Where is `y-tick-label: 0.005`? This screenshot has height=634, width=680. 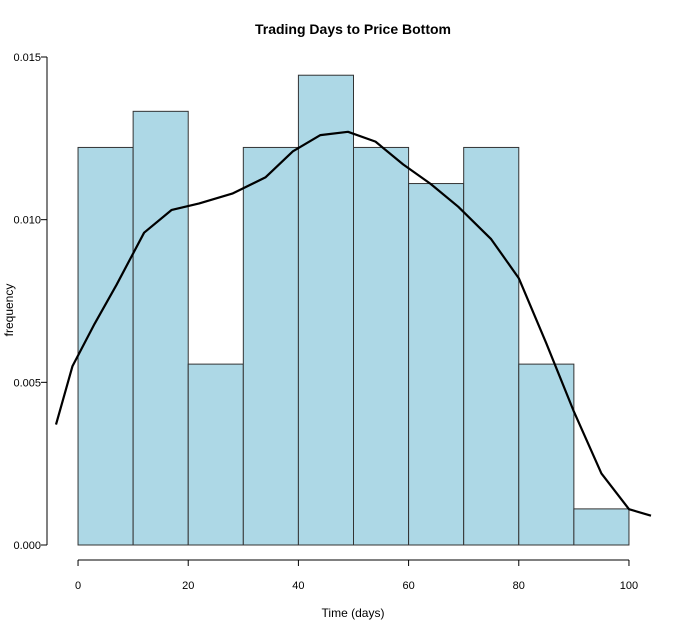
y-tick-label: 0.005 is located at coordinates (27, 383).